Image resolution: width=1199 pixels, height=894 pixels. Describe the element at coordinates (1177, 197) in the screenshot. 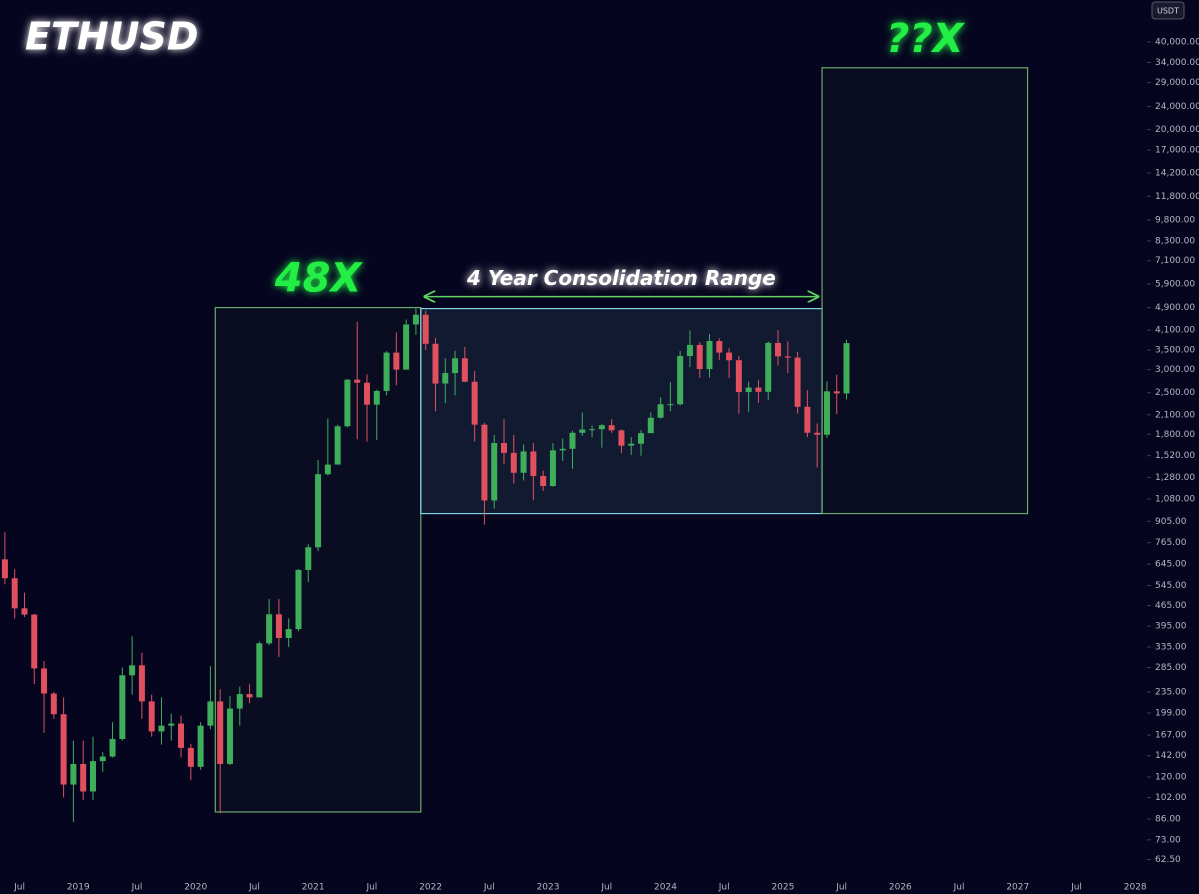

I see `y-tick-label: 11,800.00` at that location.